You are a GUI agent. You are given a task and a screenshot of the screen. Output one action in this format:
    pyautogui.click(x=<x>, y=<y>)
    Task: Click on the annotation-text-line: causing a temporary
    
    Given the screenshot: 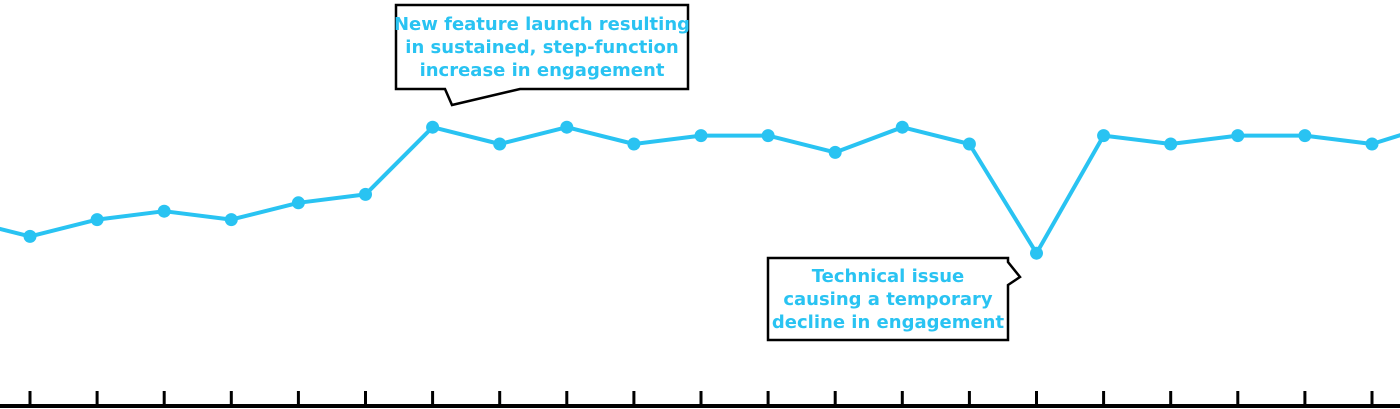 What is the action you would take?
    pyautogui.click(x=888, y=299)
    